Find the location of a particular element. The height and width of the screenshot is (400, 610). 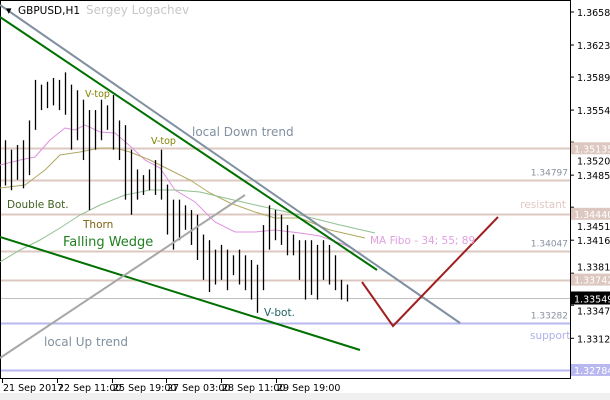

y-tick-label: 1.35890 is located at coordinates (593, 78).